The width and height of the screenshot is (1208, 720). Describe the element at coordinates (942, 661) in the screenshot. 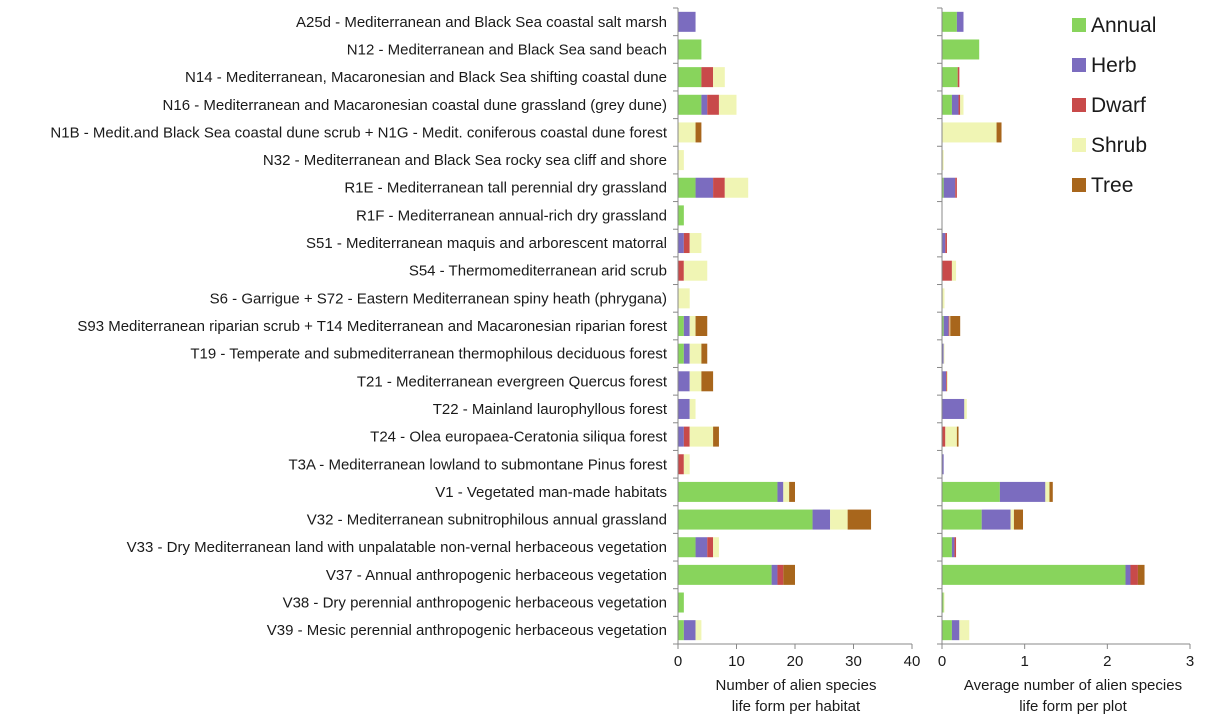

I see `x-tick-label: 0` at that location.